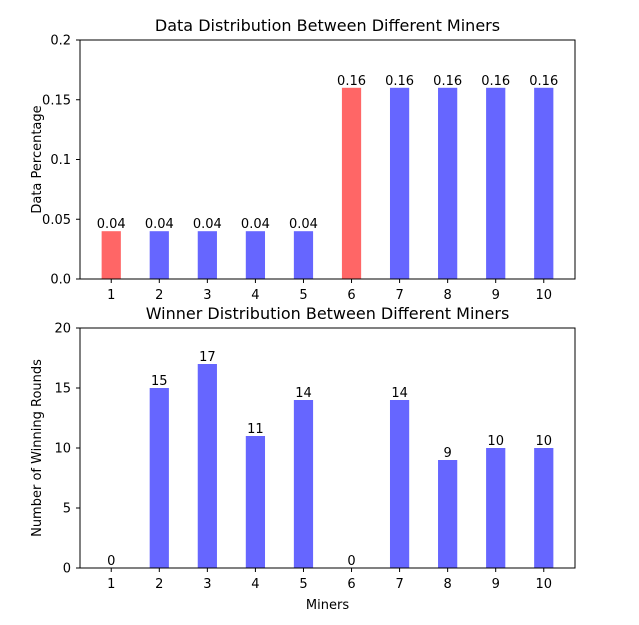 The width and height of the screenshot is (639, 625). Describe the element at coordinates (159, 295) in the screenshot. I see `chart-1-x-tick-label: 2` at that location.